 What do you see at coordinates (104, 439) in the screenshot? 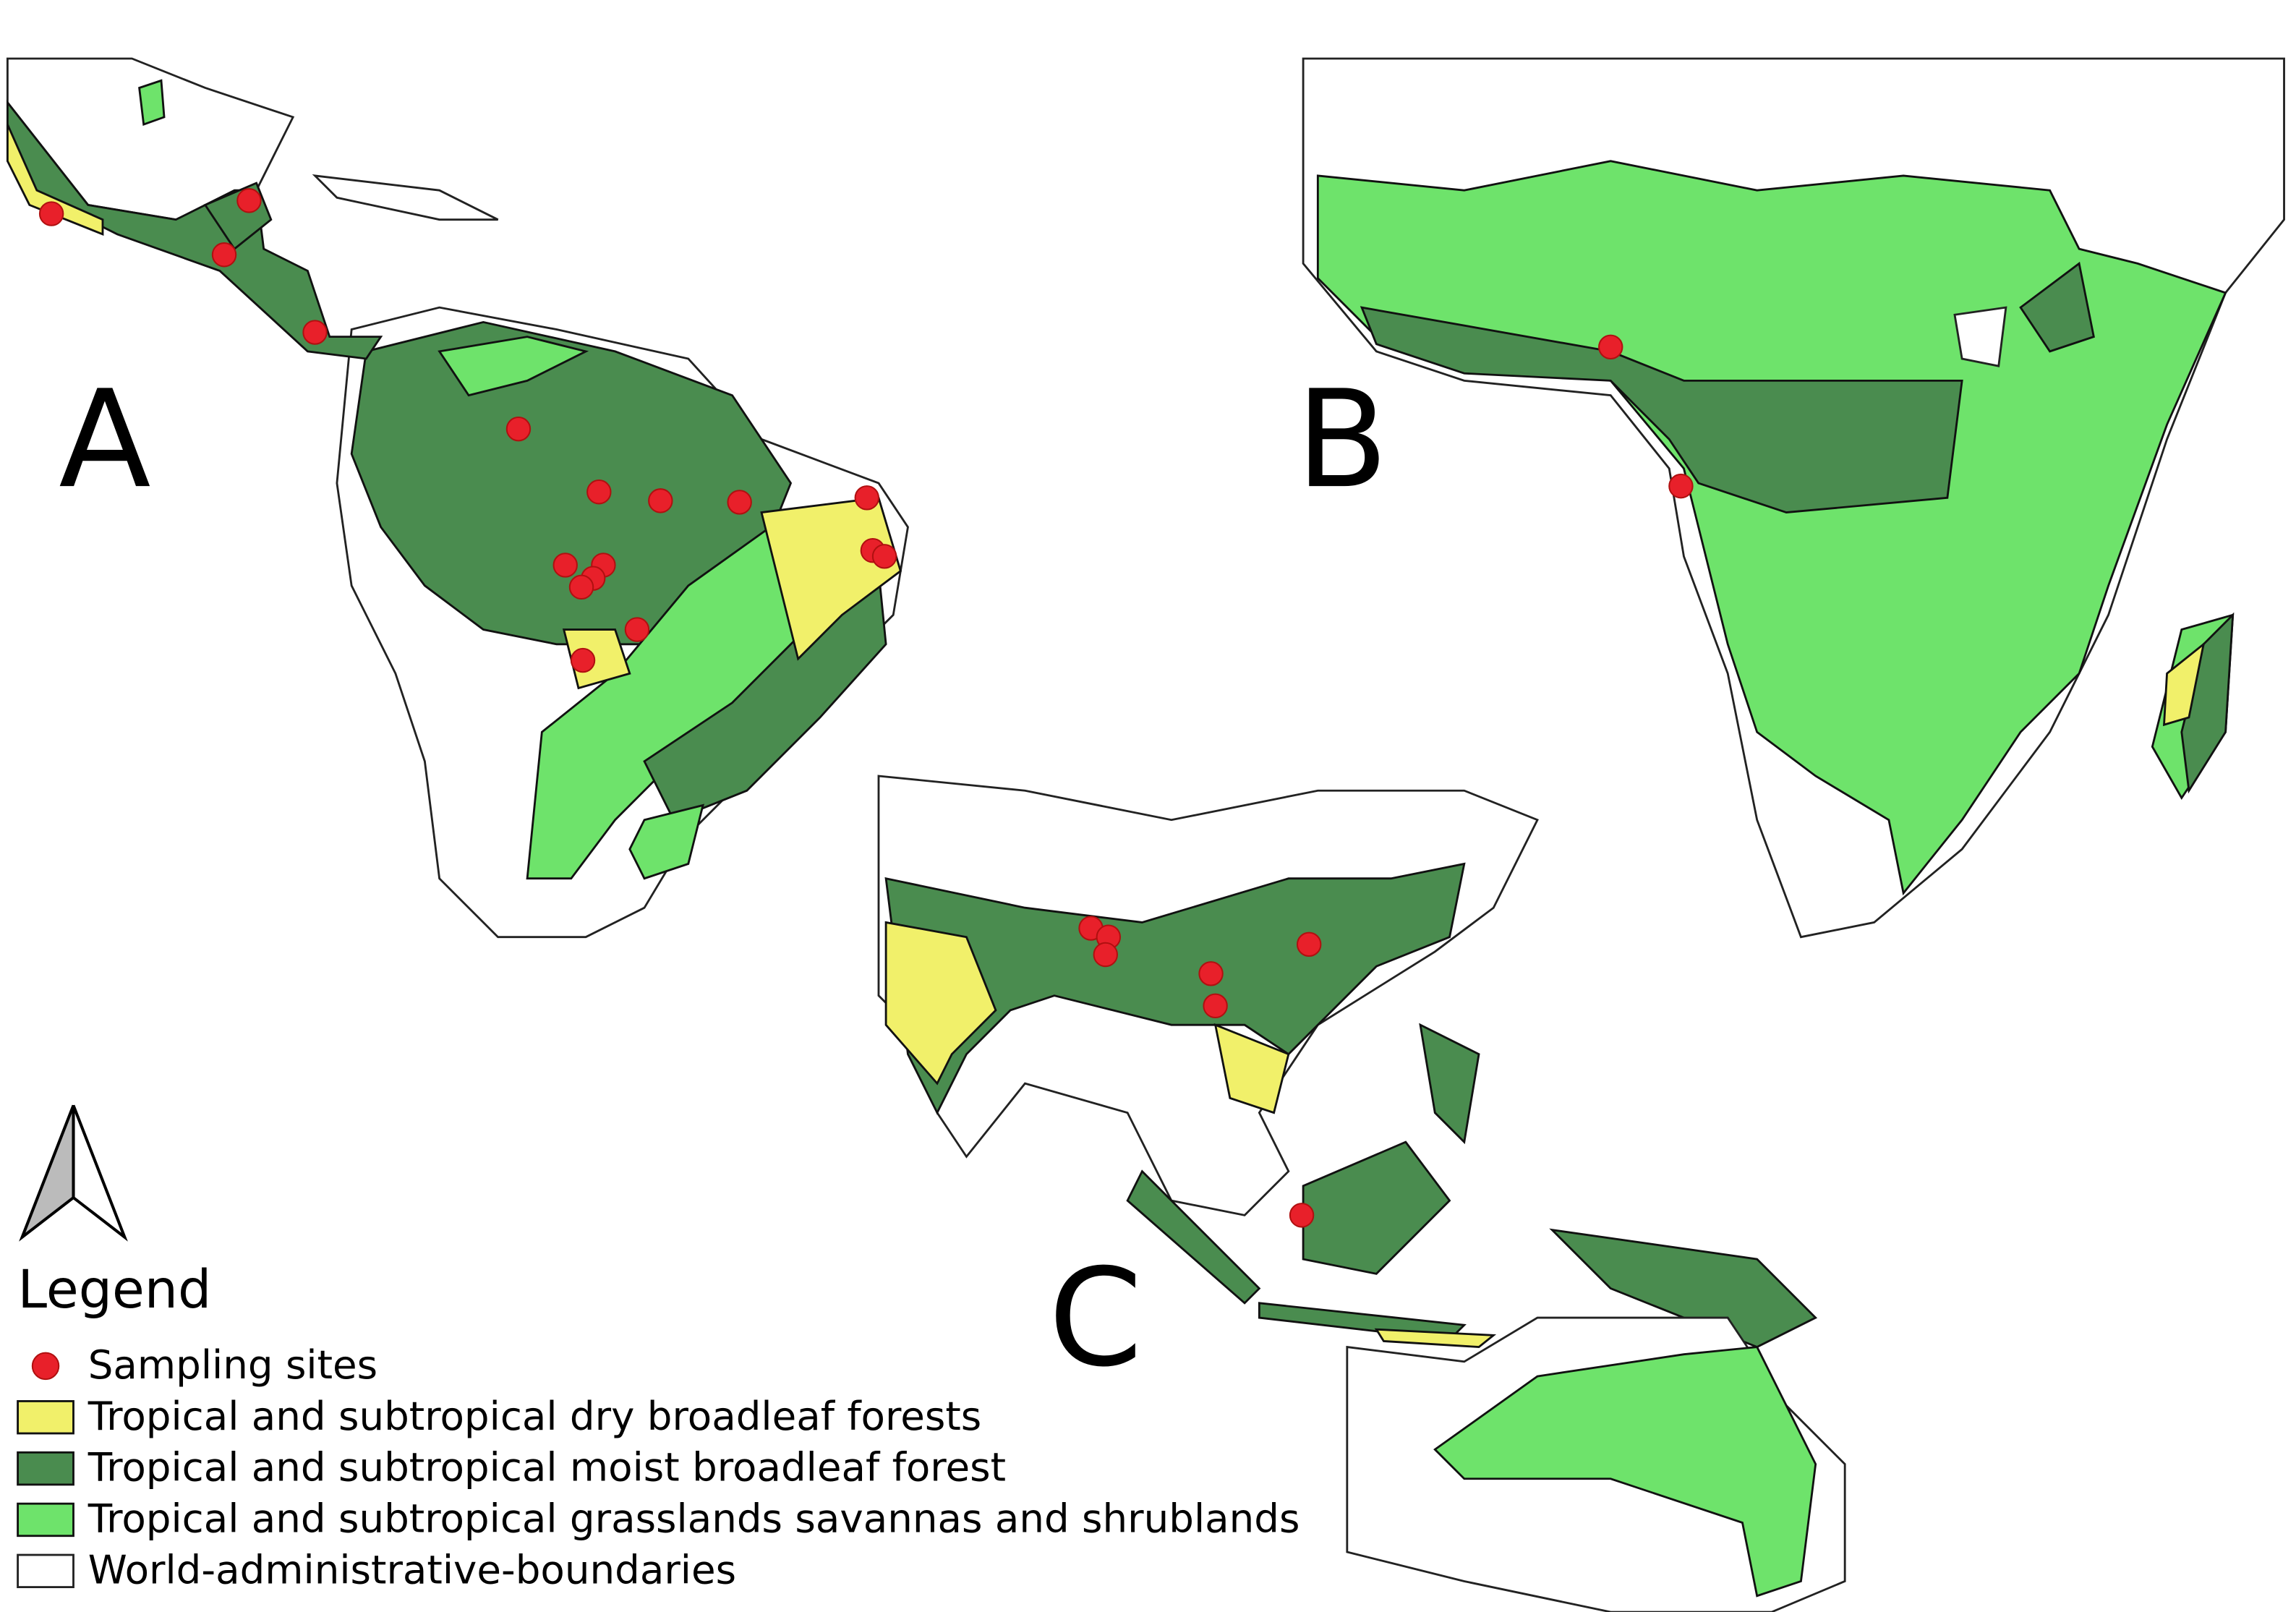
I see `panel-label: A` at bounding box center [104, 439].